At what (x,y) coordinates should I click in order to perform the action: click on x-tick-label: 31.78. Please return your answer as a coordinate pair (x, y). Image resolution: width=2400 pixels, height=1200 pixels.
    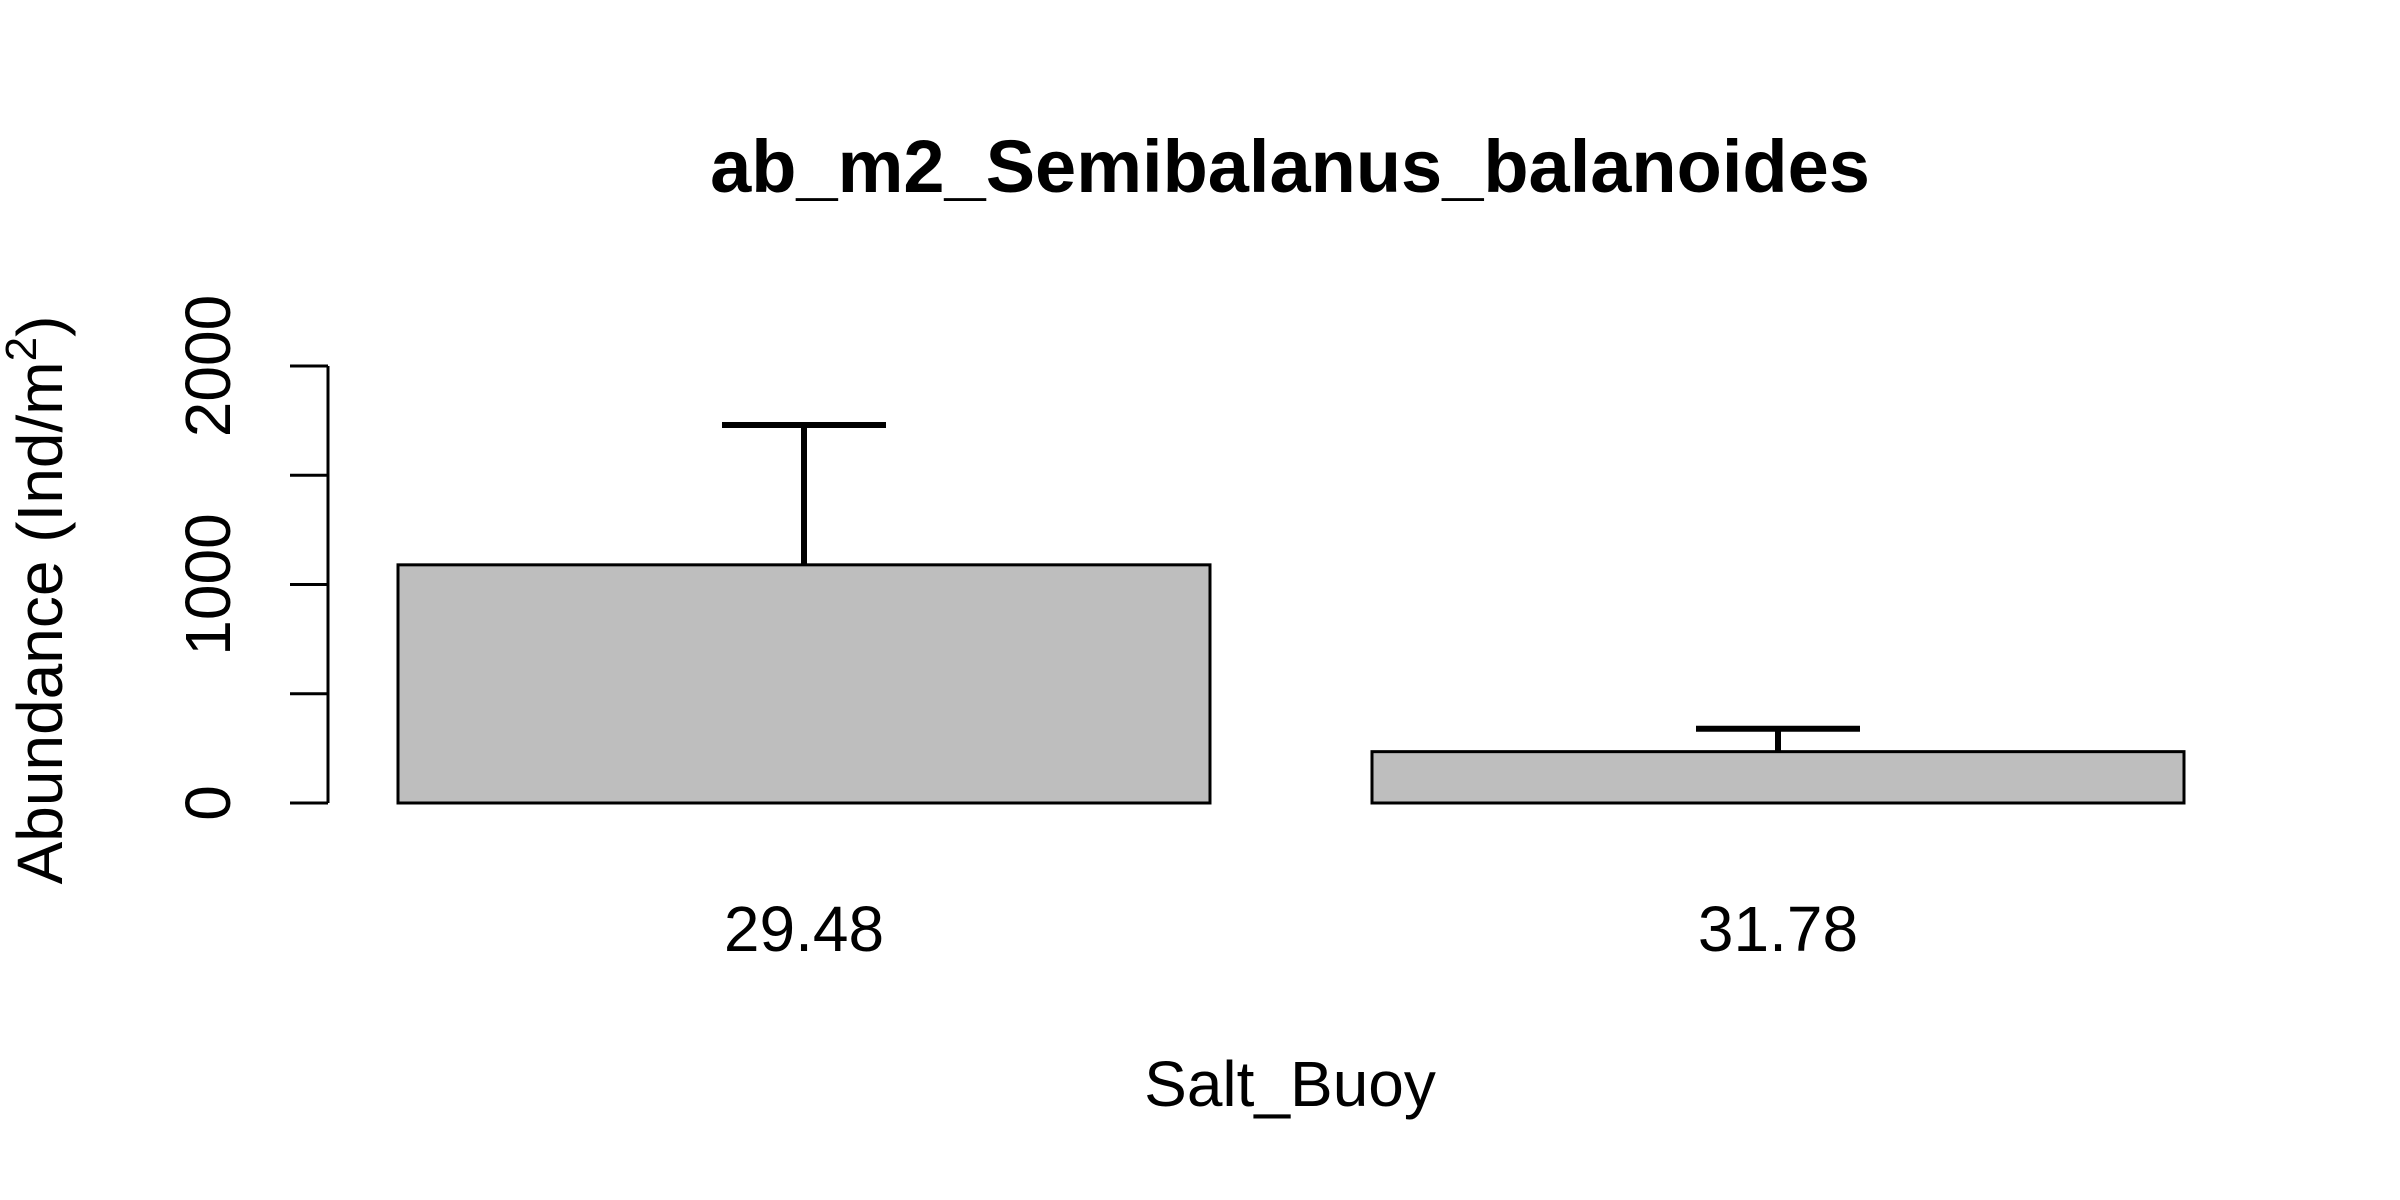
    Looking at the image, I should click on (1778, 929).